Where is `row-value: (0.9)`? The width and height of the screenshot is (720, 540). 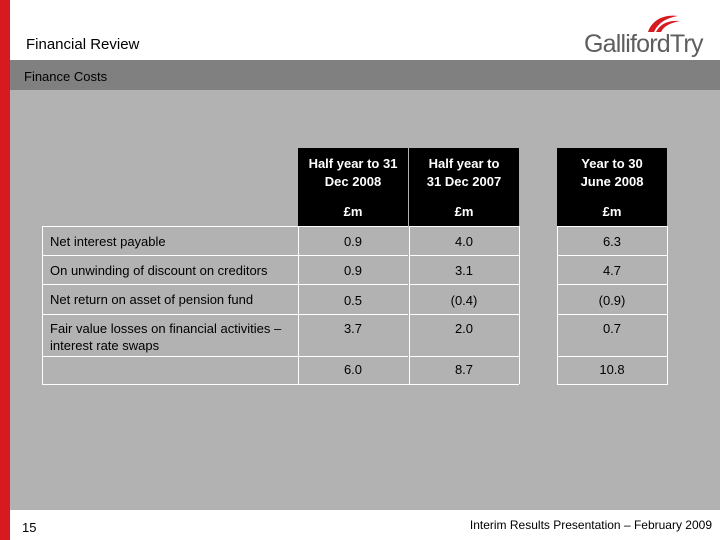
row-value: (0.9) is located at coordinates (612, 299).